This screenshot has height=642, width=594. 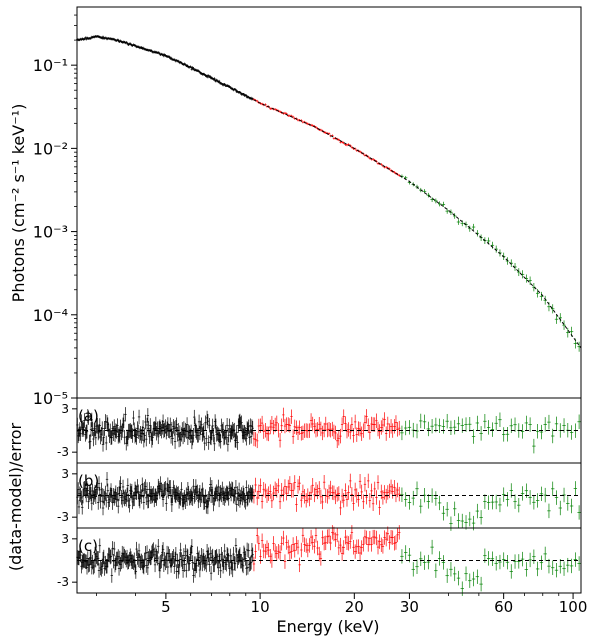 I want to click on residual-frame, so click(x=329, y=560).